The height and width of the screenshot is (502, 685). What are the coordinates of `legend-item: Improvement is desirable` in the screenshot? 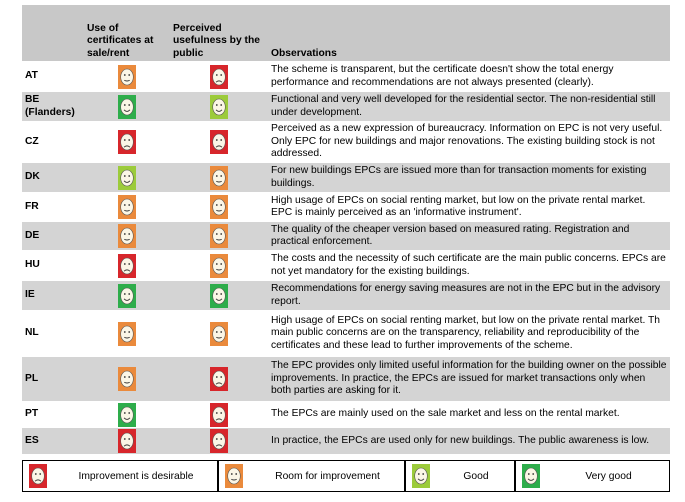 It's located at (120, 476).